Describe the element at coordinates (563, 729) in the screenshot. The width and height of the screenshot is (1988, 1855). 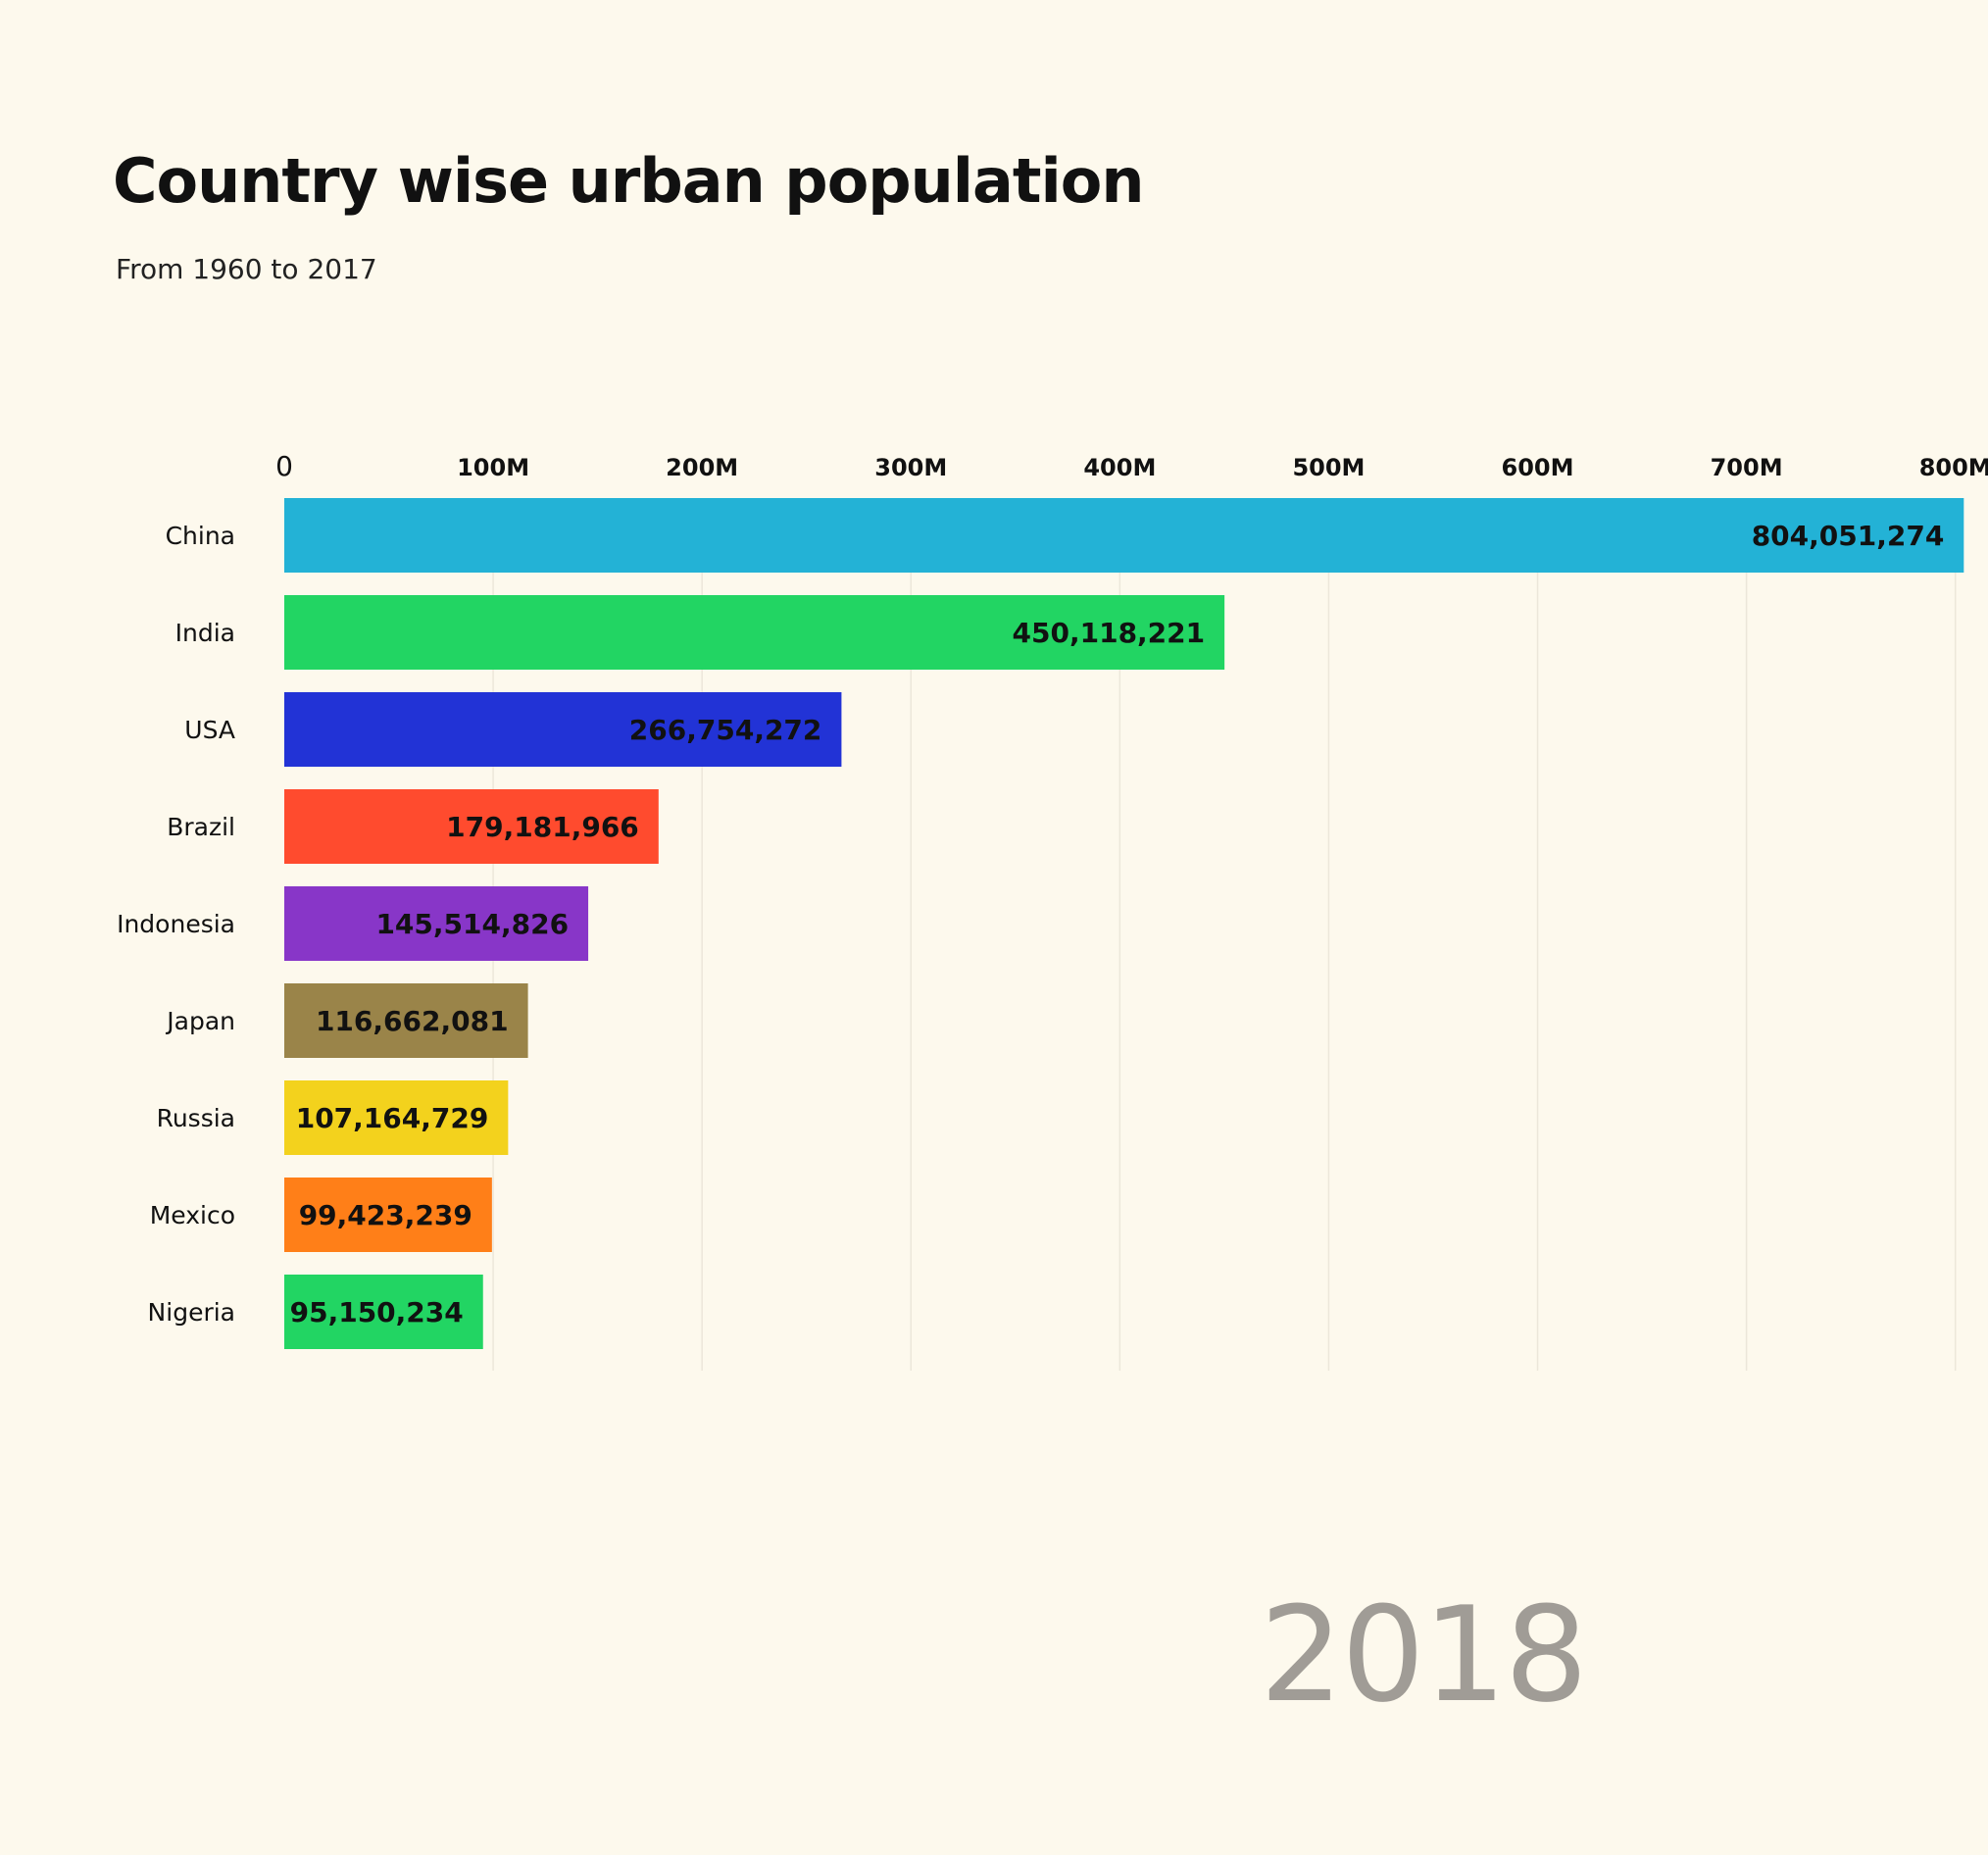
I see `bar-usa` at that location.